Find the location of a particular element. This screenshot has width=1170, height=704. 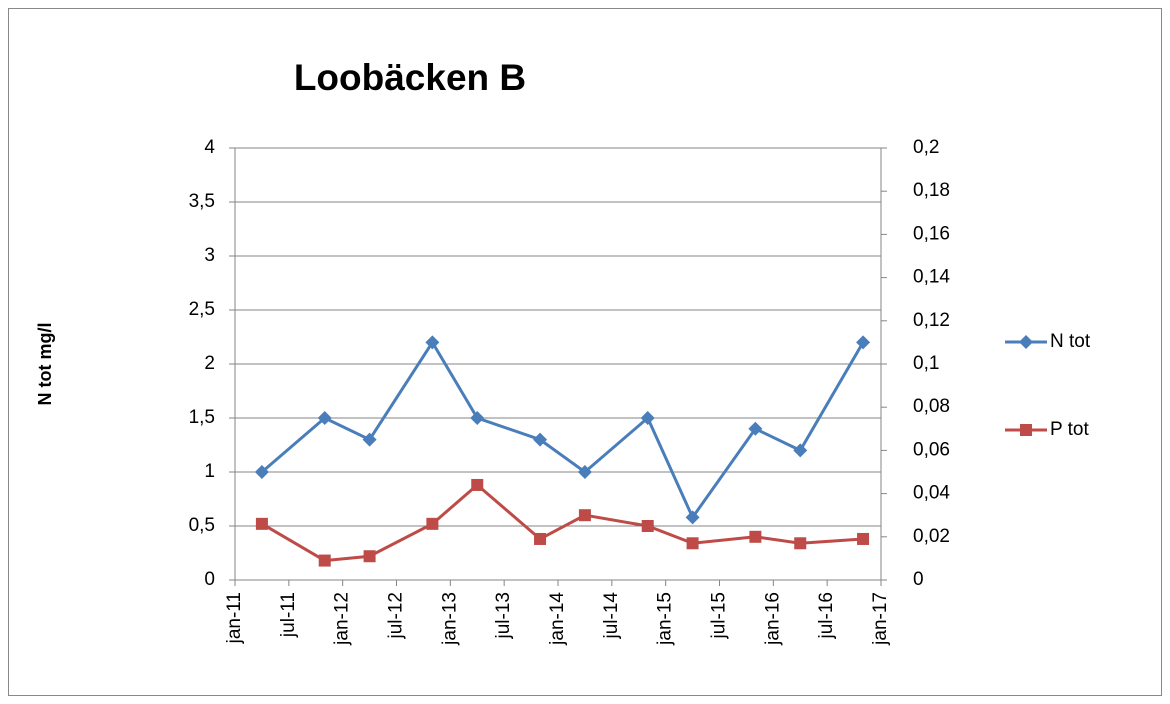

y2-tick-label: 0,08 is located at coordinates (931, 406).